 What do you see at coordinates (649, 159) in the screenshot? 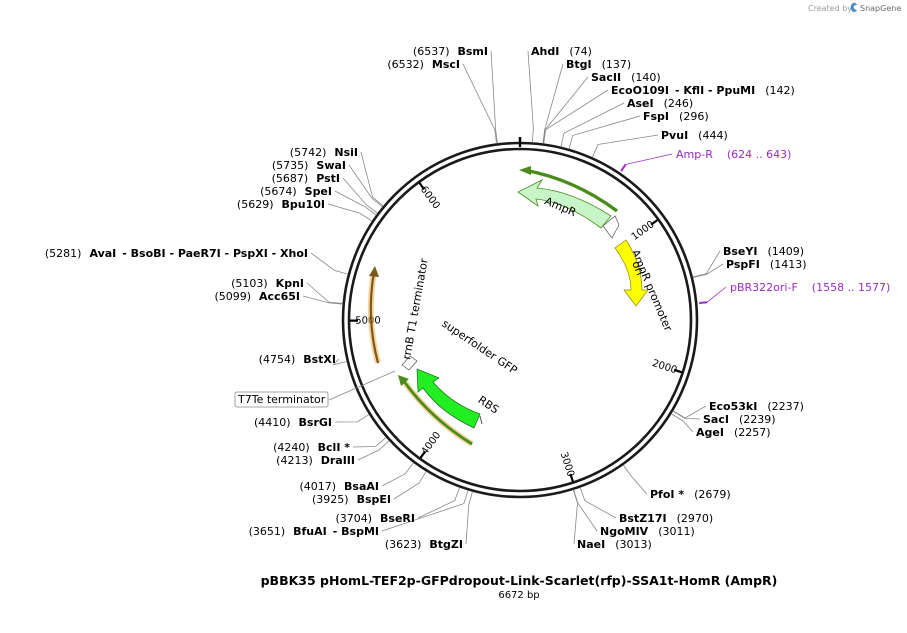
I see `primer-leader` at bounding box center [649, 159].